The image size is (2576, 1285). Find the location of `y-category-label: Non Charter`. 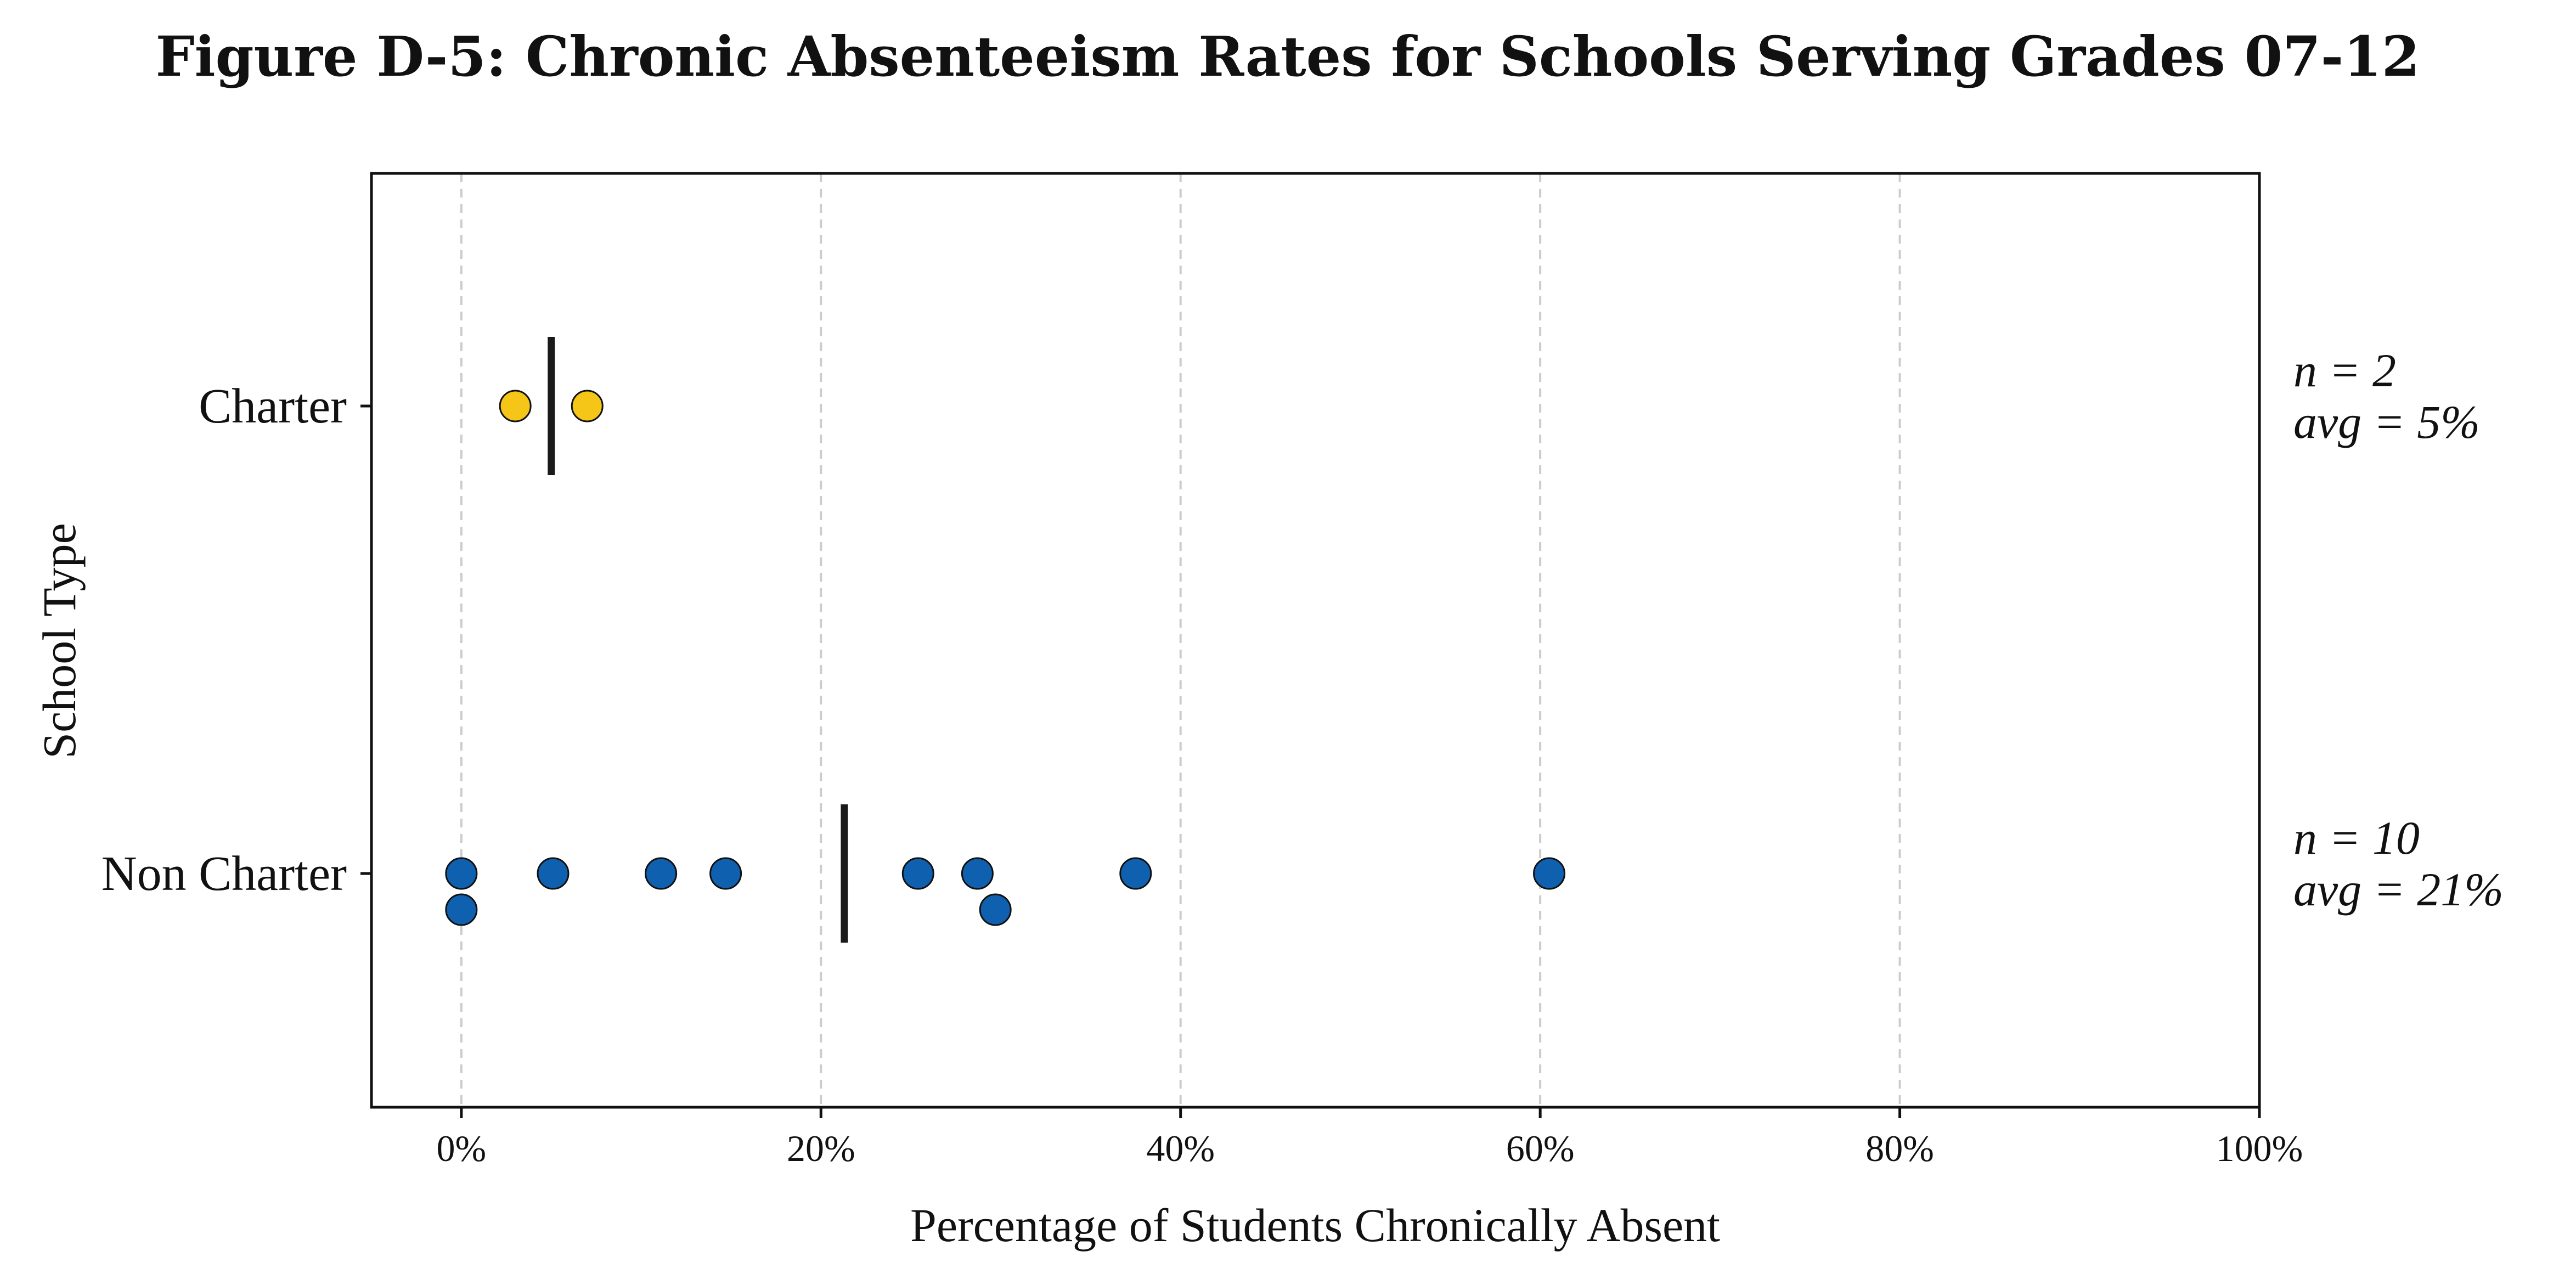

y-category-label: Non Charter is located at coordinates (225, 874).